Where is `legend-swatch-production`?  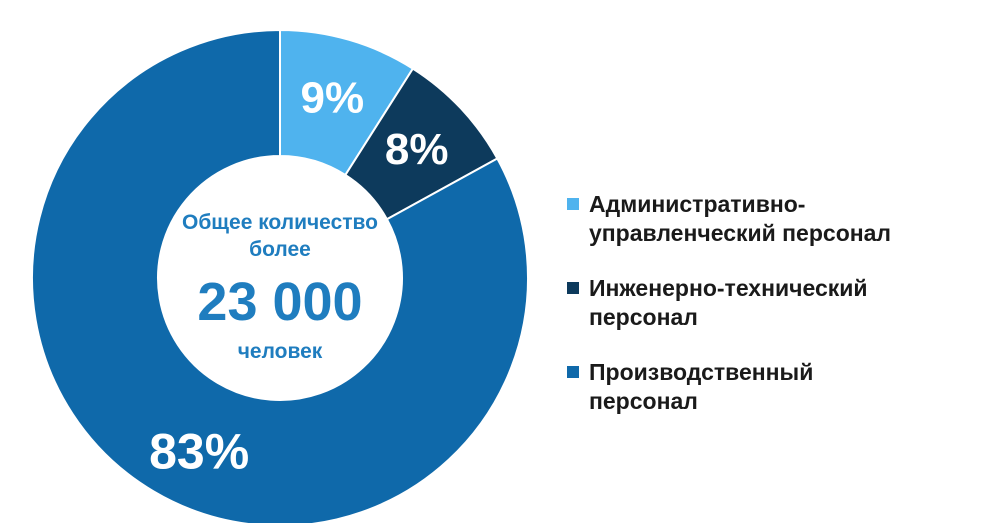 legend-swatch-production is located at coordinates (573, 372).